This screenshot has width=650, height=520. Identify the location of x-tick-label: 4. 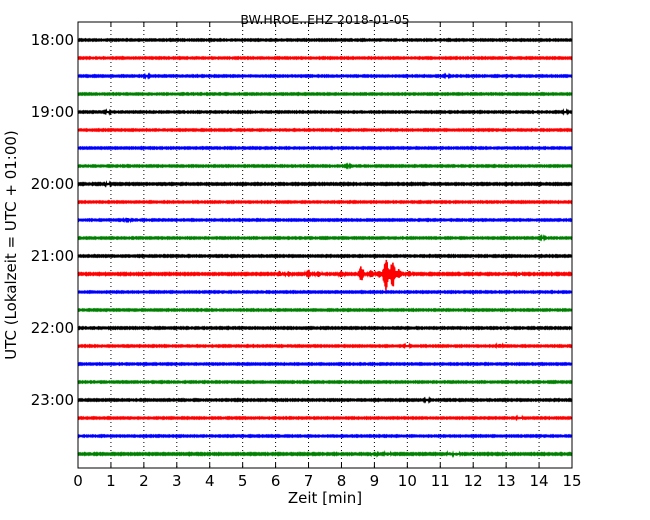
(210, 481).